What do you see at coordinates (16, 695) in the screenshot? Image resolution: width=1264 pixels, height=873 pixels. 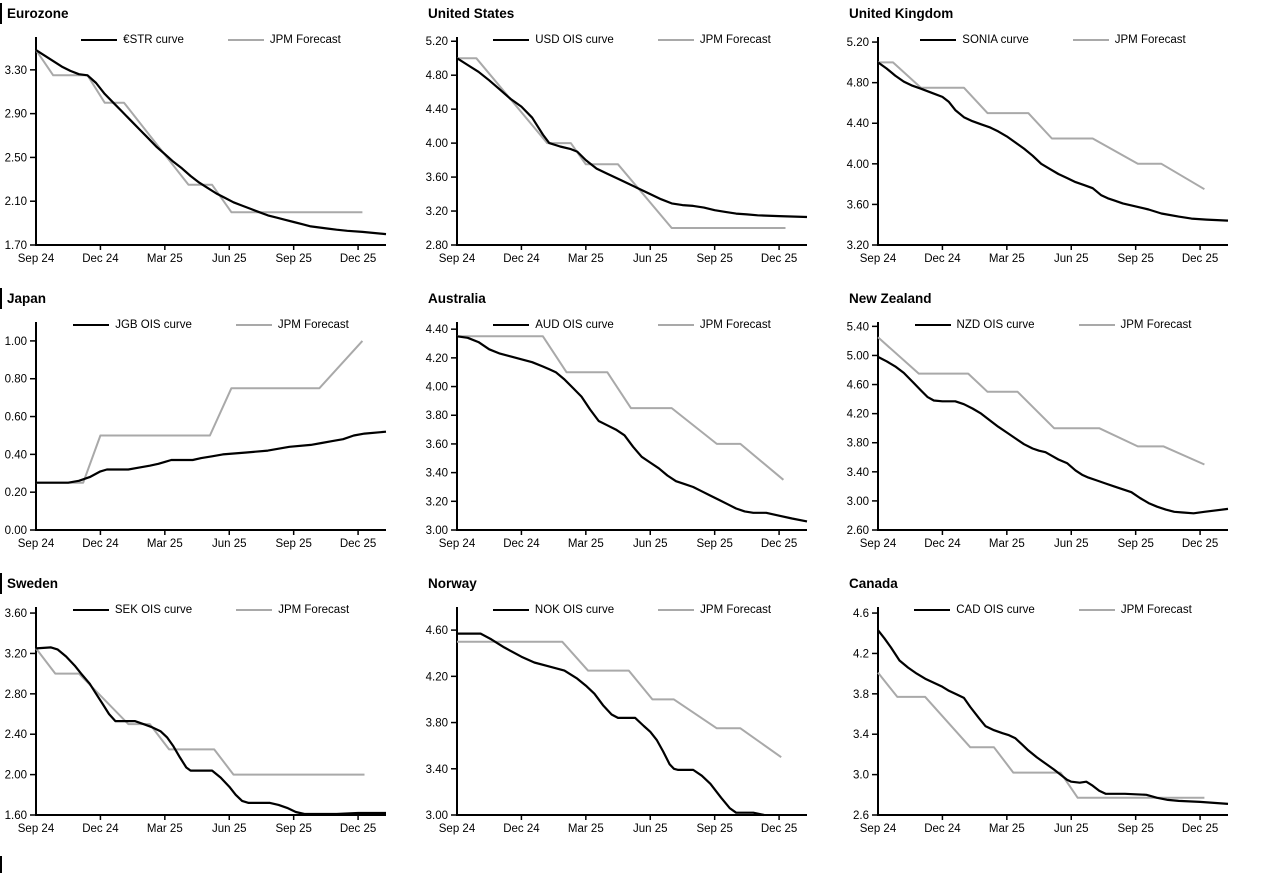 I see `y-tick-label: 2.80` at bounding box center [16, 695].